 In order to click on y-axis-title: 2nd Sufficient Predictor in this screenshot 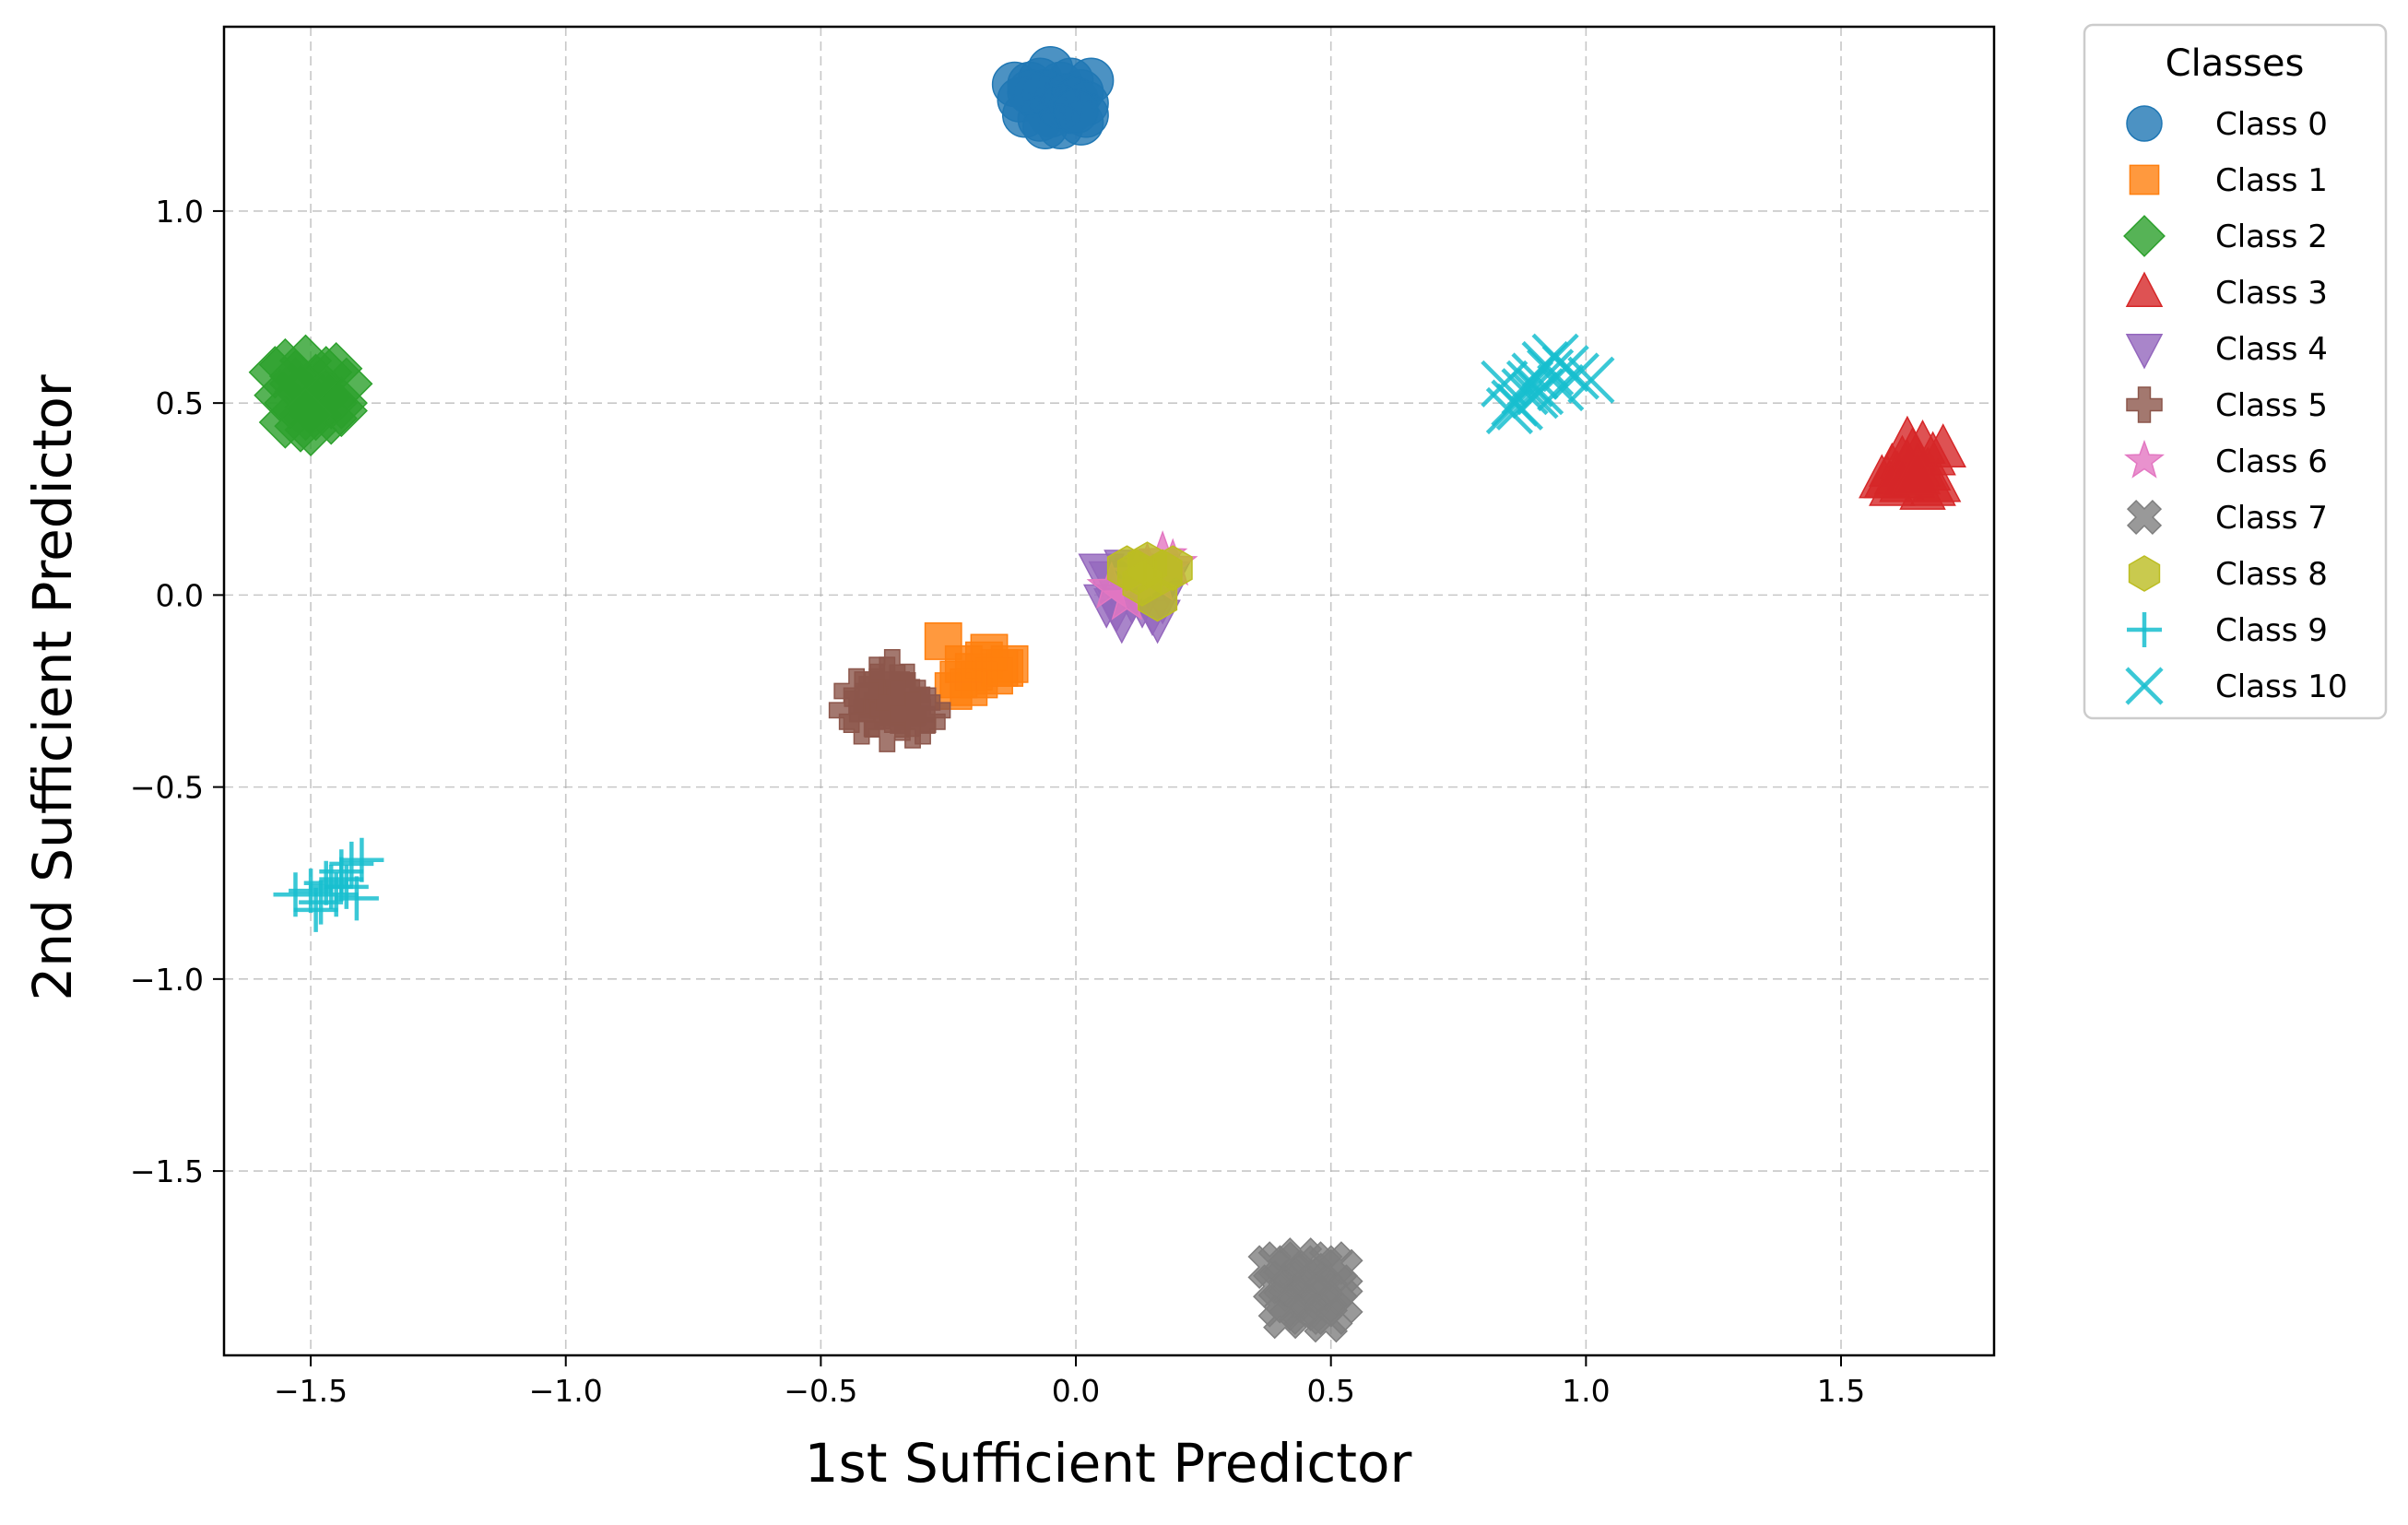, I will do `click(53, 687)`.